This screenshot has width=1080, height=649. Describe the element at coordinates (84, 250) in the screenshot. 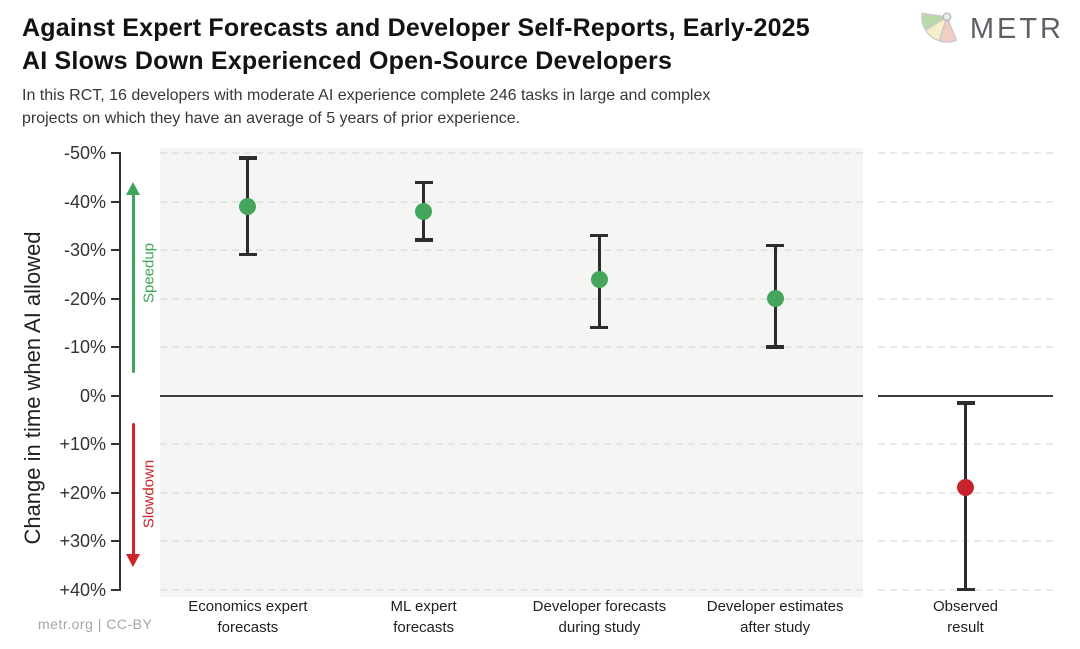

I see `y-tick-label--30%: -30%` at that location.